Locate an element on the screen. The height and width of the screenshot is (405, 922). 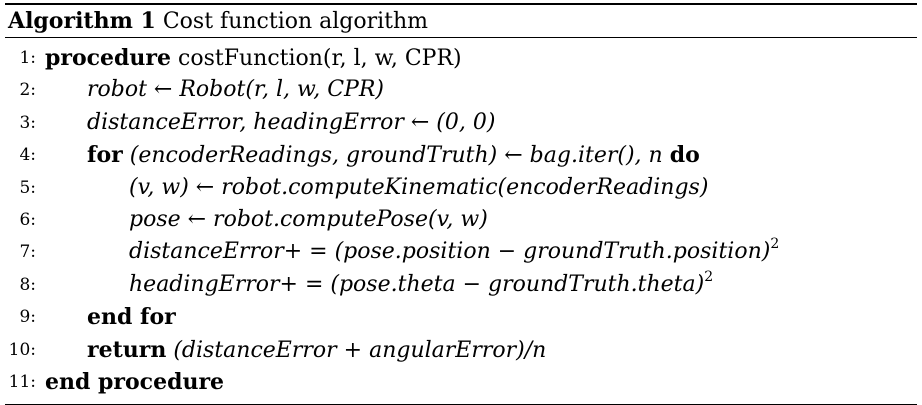
line-code: procedure costFunction(r, l, w, CPR) is located at coordinates (253, 58).